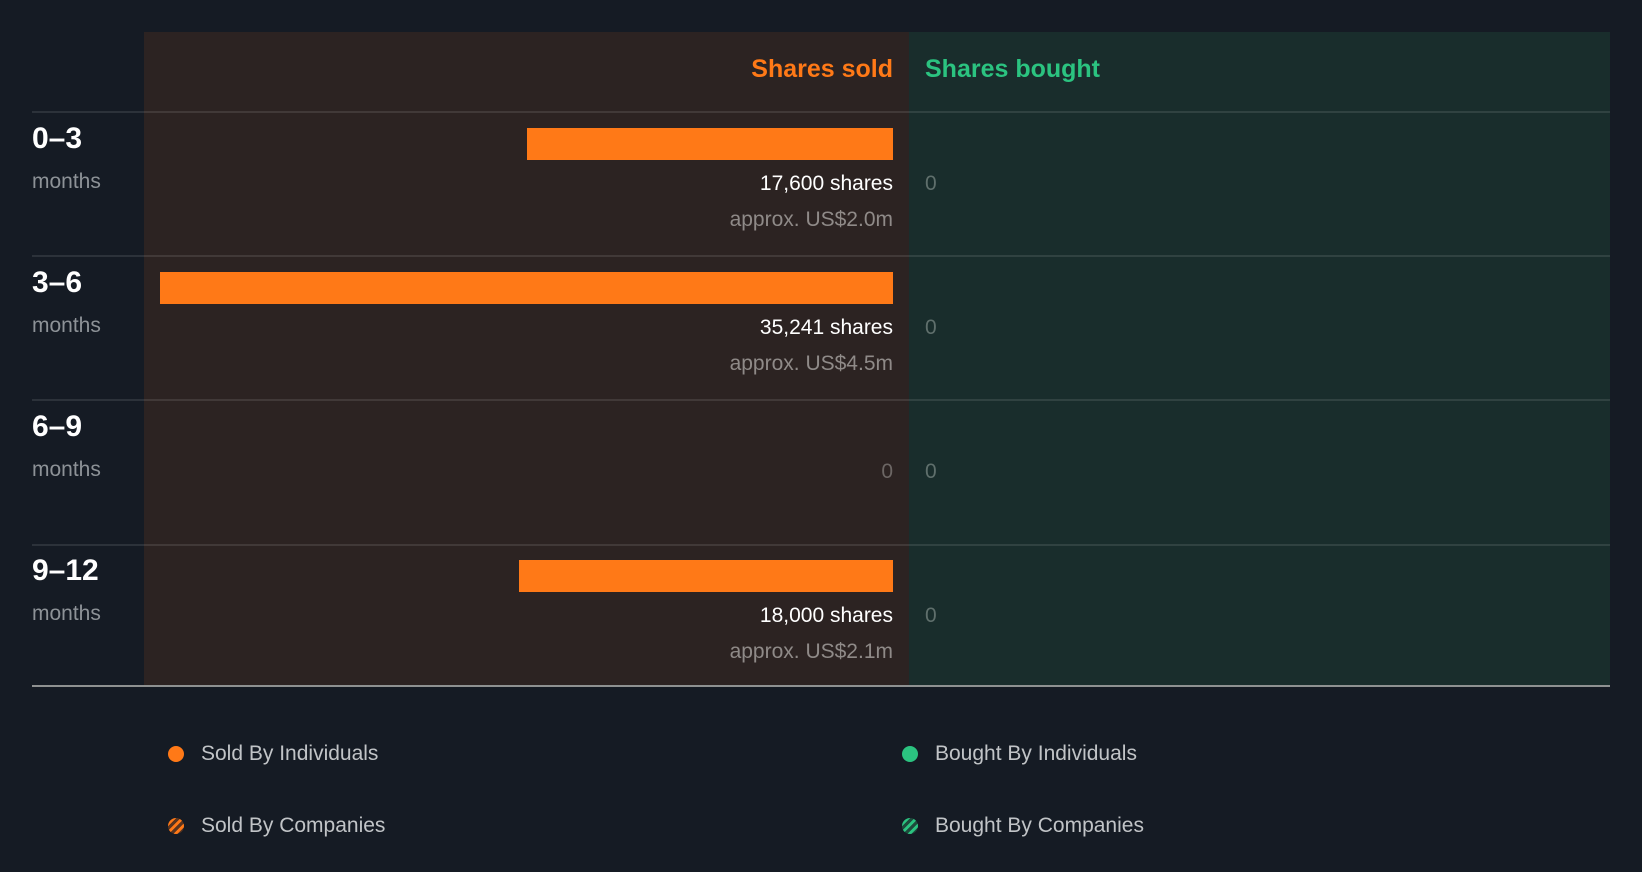 This screenshot has width=1642, height=872. Describe the element at coordinates (57, 282) in the screenshot. I see `period-range: 3–6` at that location.